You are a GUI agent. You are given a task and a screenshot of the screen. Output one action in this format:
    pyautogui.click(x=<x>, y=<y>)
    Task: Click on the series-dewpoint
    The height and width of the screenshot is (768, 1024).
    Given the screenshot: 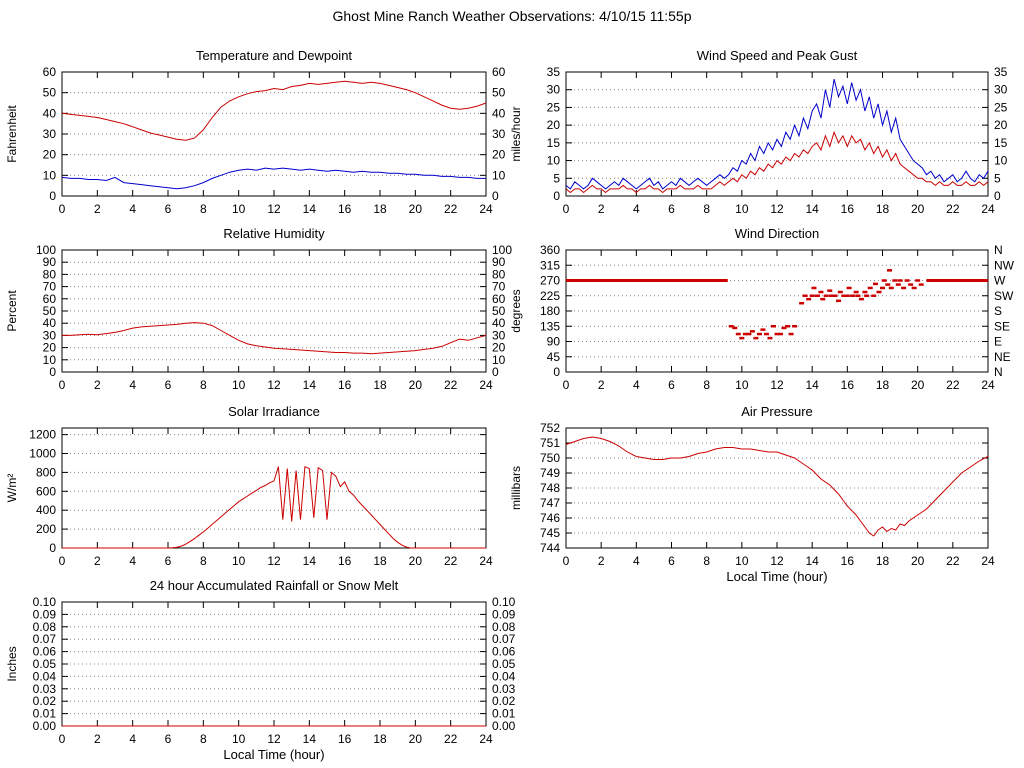 What is the action you would take?
    pyautogui.click(x=273, y=178)
    